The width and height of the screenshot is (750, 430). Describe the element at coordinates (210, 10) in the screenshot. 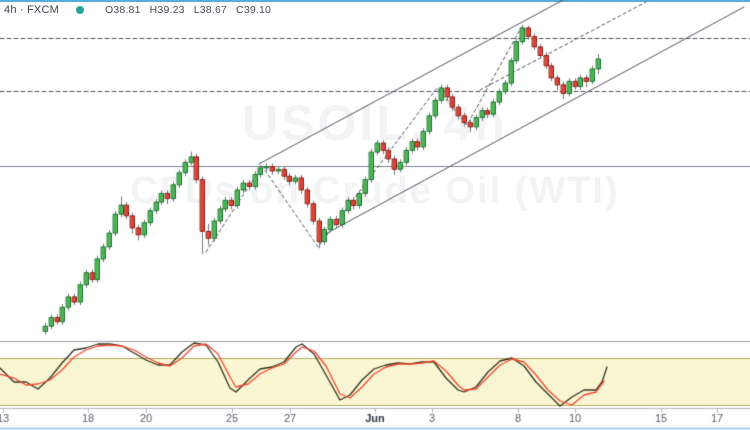

I see `low-value: L38.67` at that location.